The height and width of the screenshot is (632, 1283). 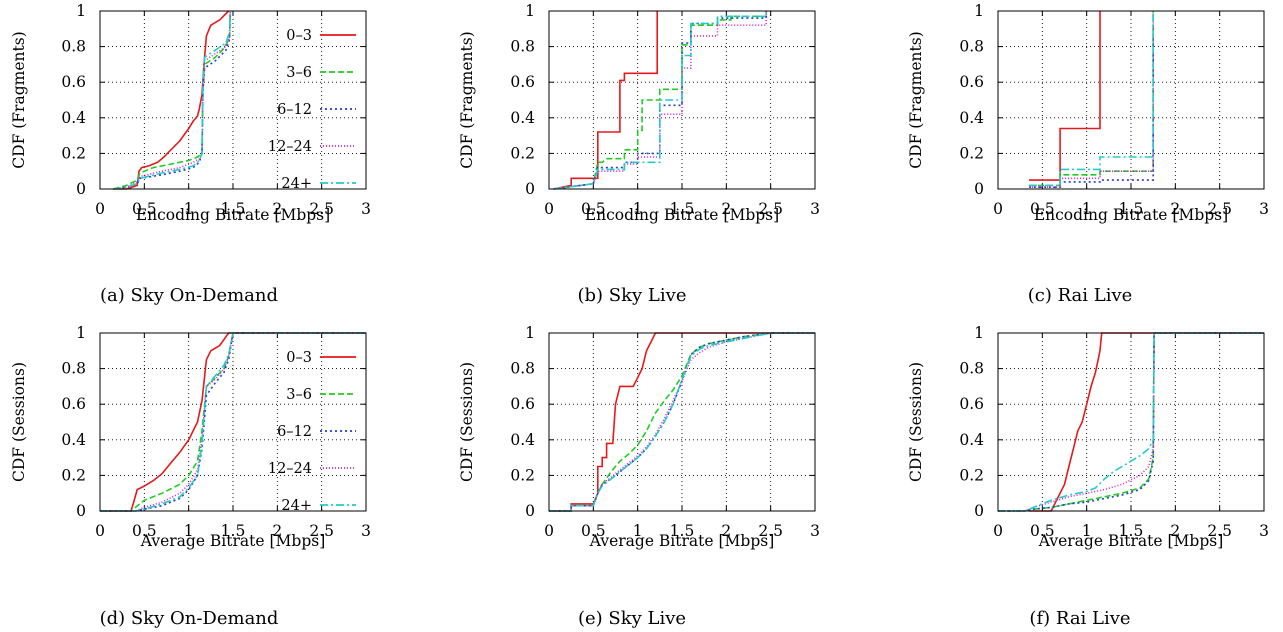 I want to click on legend-label: 6–12, so click(x=294, y=432).